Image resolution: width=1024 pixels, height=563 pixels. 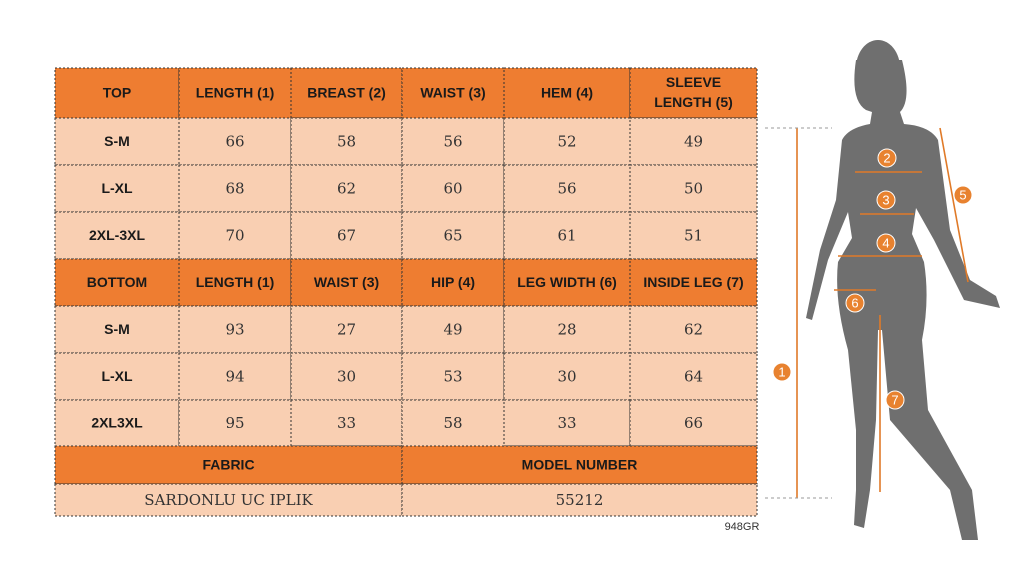 What do you see at coordinates (452, 377) in the screenshot?
I see `cell-text: 53` at bounding box center [452, 377].